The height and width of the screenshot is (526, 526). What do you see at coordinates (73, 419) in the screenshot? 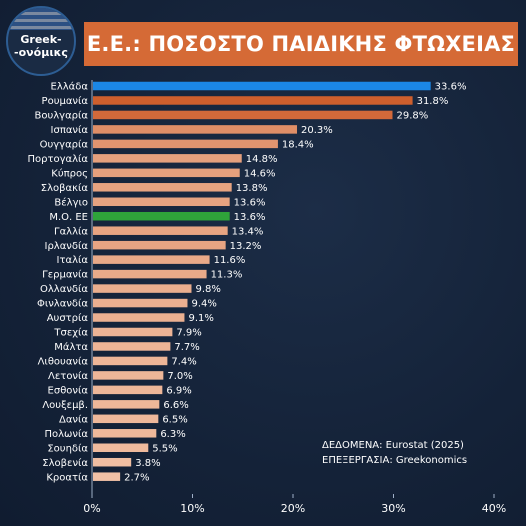
I see `category-label: Δανία` at bounding box center [73, 419].